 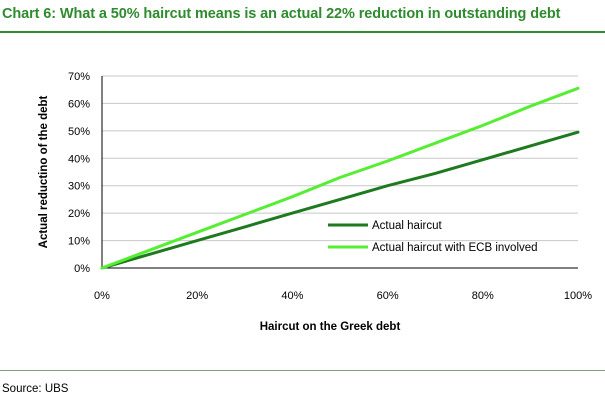 I want to click on x-tick-label: 40%, so click(x=292, y=296).